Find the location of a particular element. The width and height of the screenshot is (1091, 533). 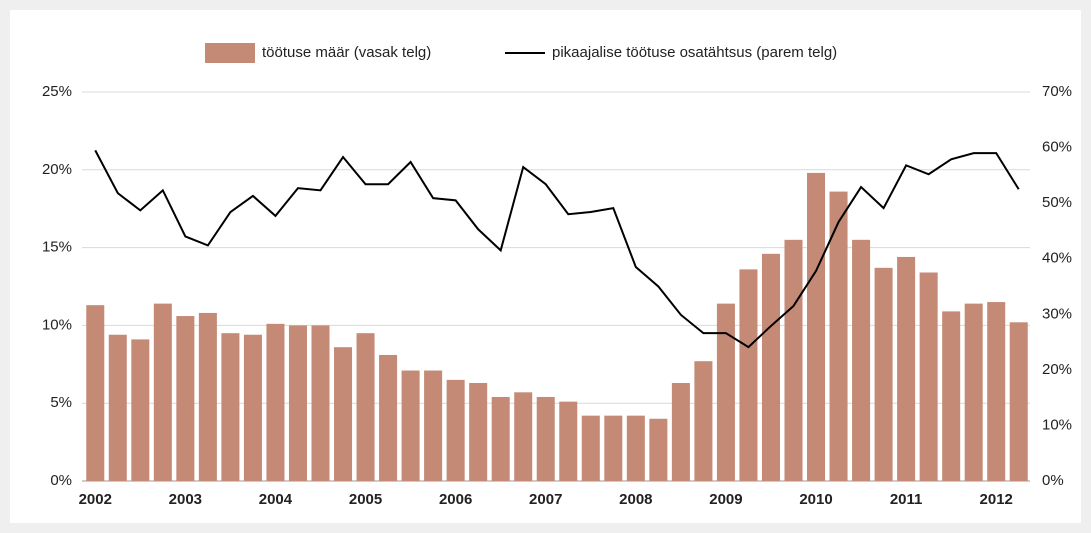

y2-tick-label: 30% is located at coordinates (1057, 313).